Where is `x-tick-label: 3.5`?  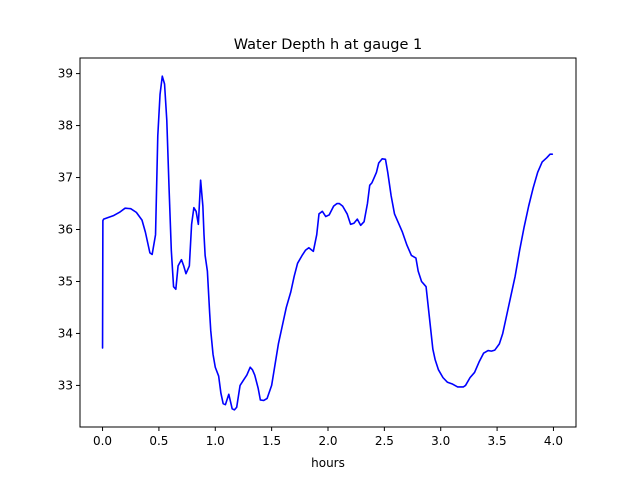 x-tick-label: 3.5 is located at coordinates (497, 441).